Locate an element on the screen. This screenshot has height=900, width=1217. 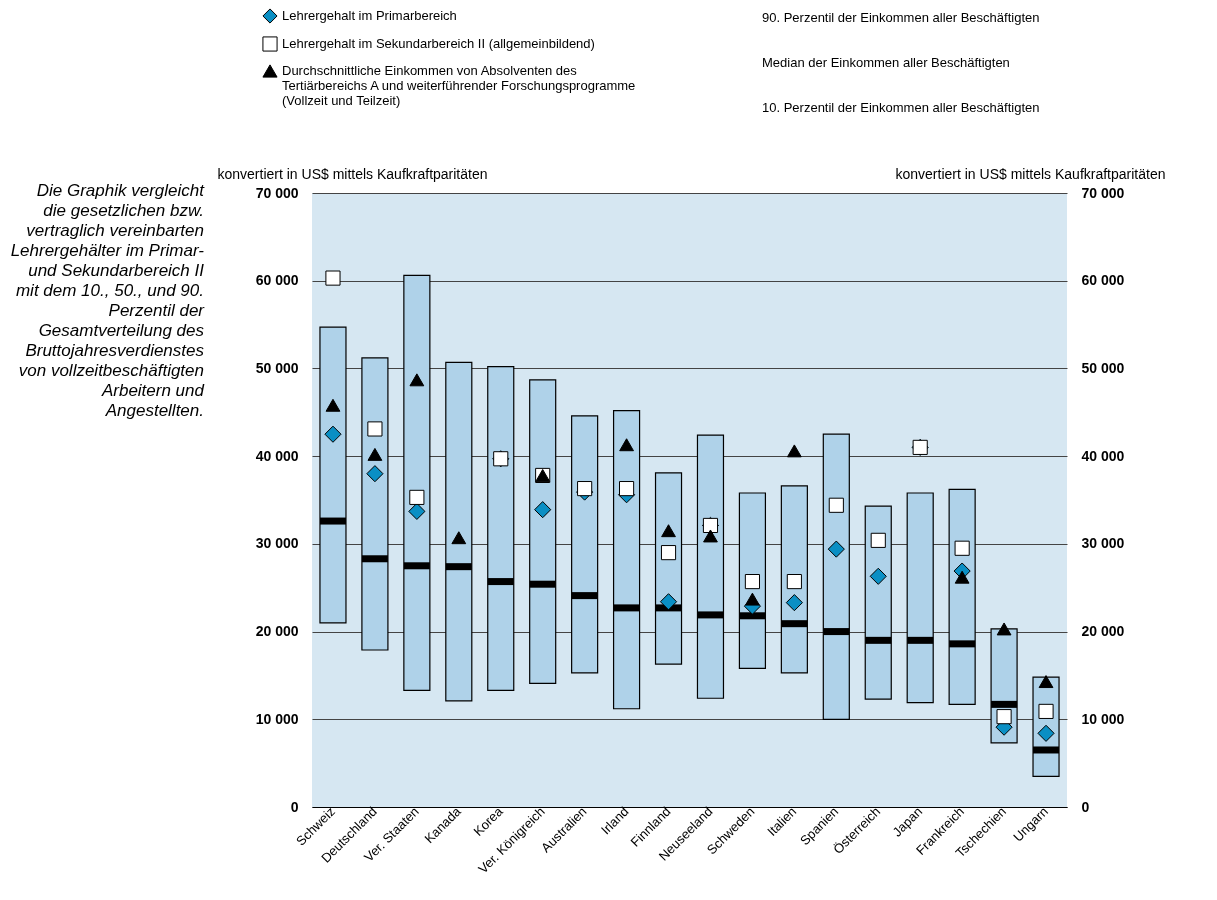
legend-label: Lehrergehalt im Primarbereich is located at coordinates (369, 15).